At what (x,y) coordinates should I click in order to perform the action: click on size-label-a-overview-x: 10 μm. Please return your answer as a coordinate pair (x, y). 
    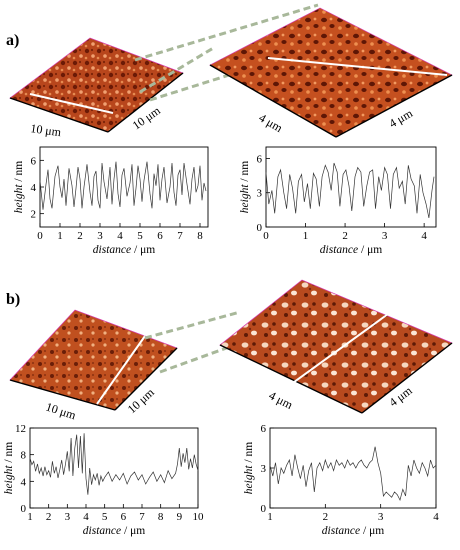
    Looking at the image, I should click on (46, 130).